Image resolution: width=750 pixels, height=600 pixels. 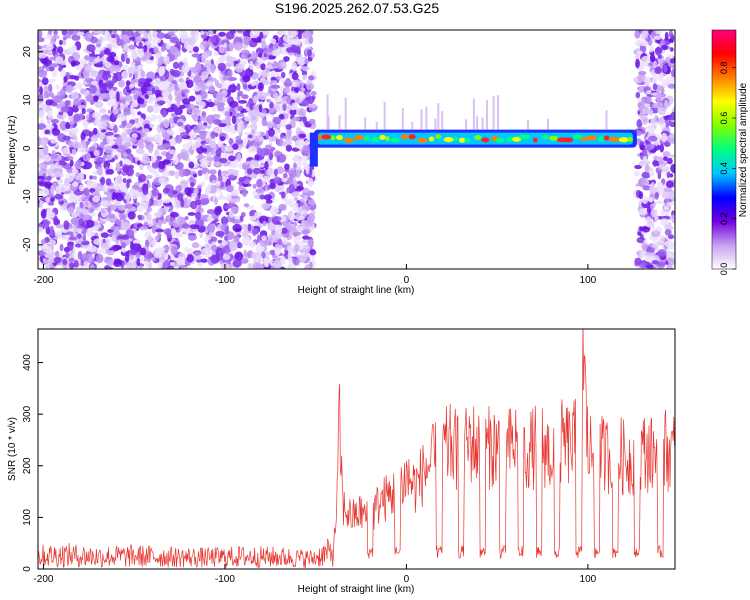 What do you see at coordinates (724, 67) in the screenshot?
I see `colorbar-tick-label: 0.8` at bounding box center [724, 67].